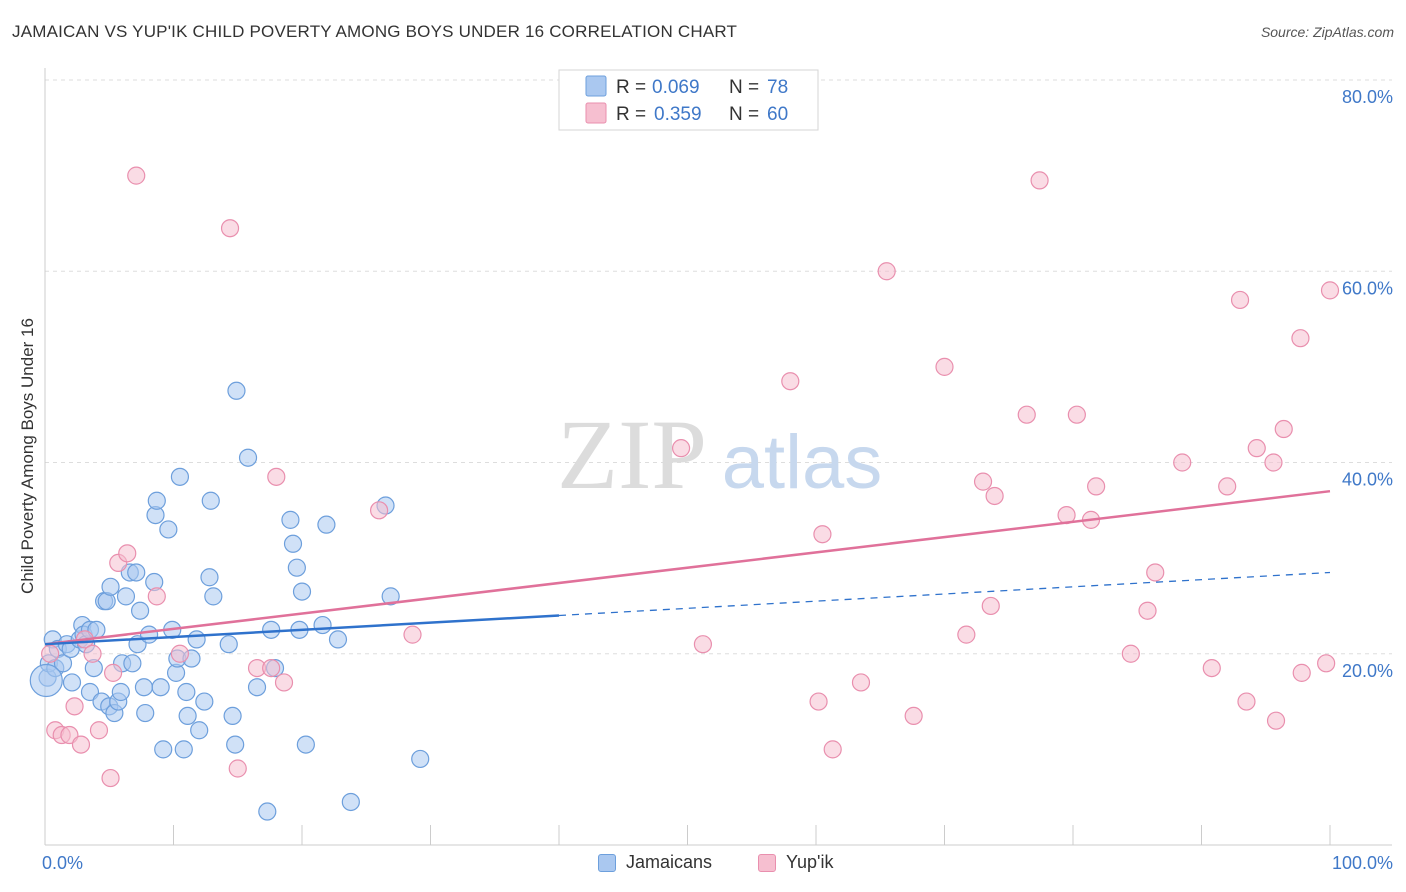 This screenshot has width=1406, height=892. What do you see at coordinates (1327, 32) in the screenshot?
I see `source-label: Source: ZipAtlas.com` at bounding box center [1327, 32].